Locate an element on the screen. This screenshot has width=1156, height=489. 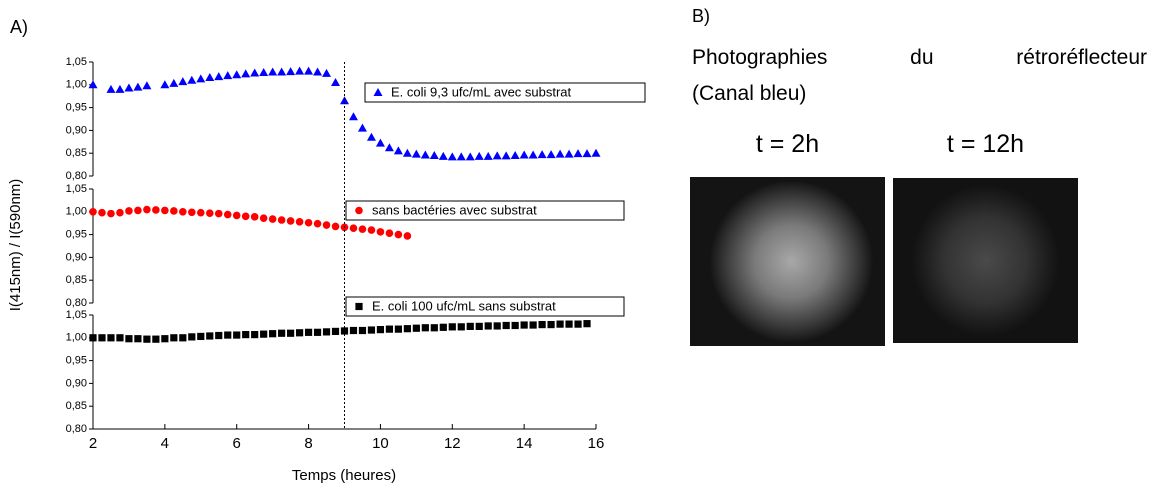
x-tick-label: 8 is located at coordinates (308, 443).